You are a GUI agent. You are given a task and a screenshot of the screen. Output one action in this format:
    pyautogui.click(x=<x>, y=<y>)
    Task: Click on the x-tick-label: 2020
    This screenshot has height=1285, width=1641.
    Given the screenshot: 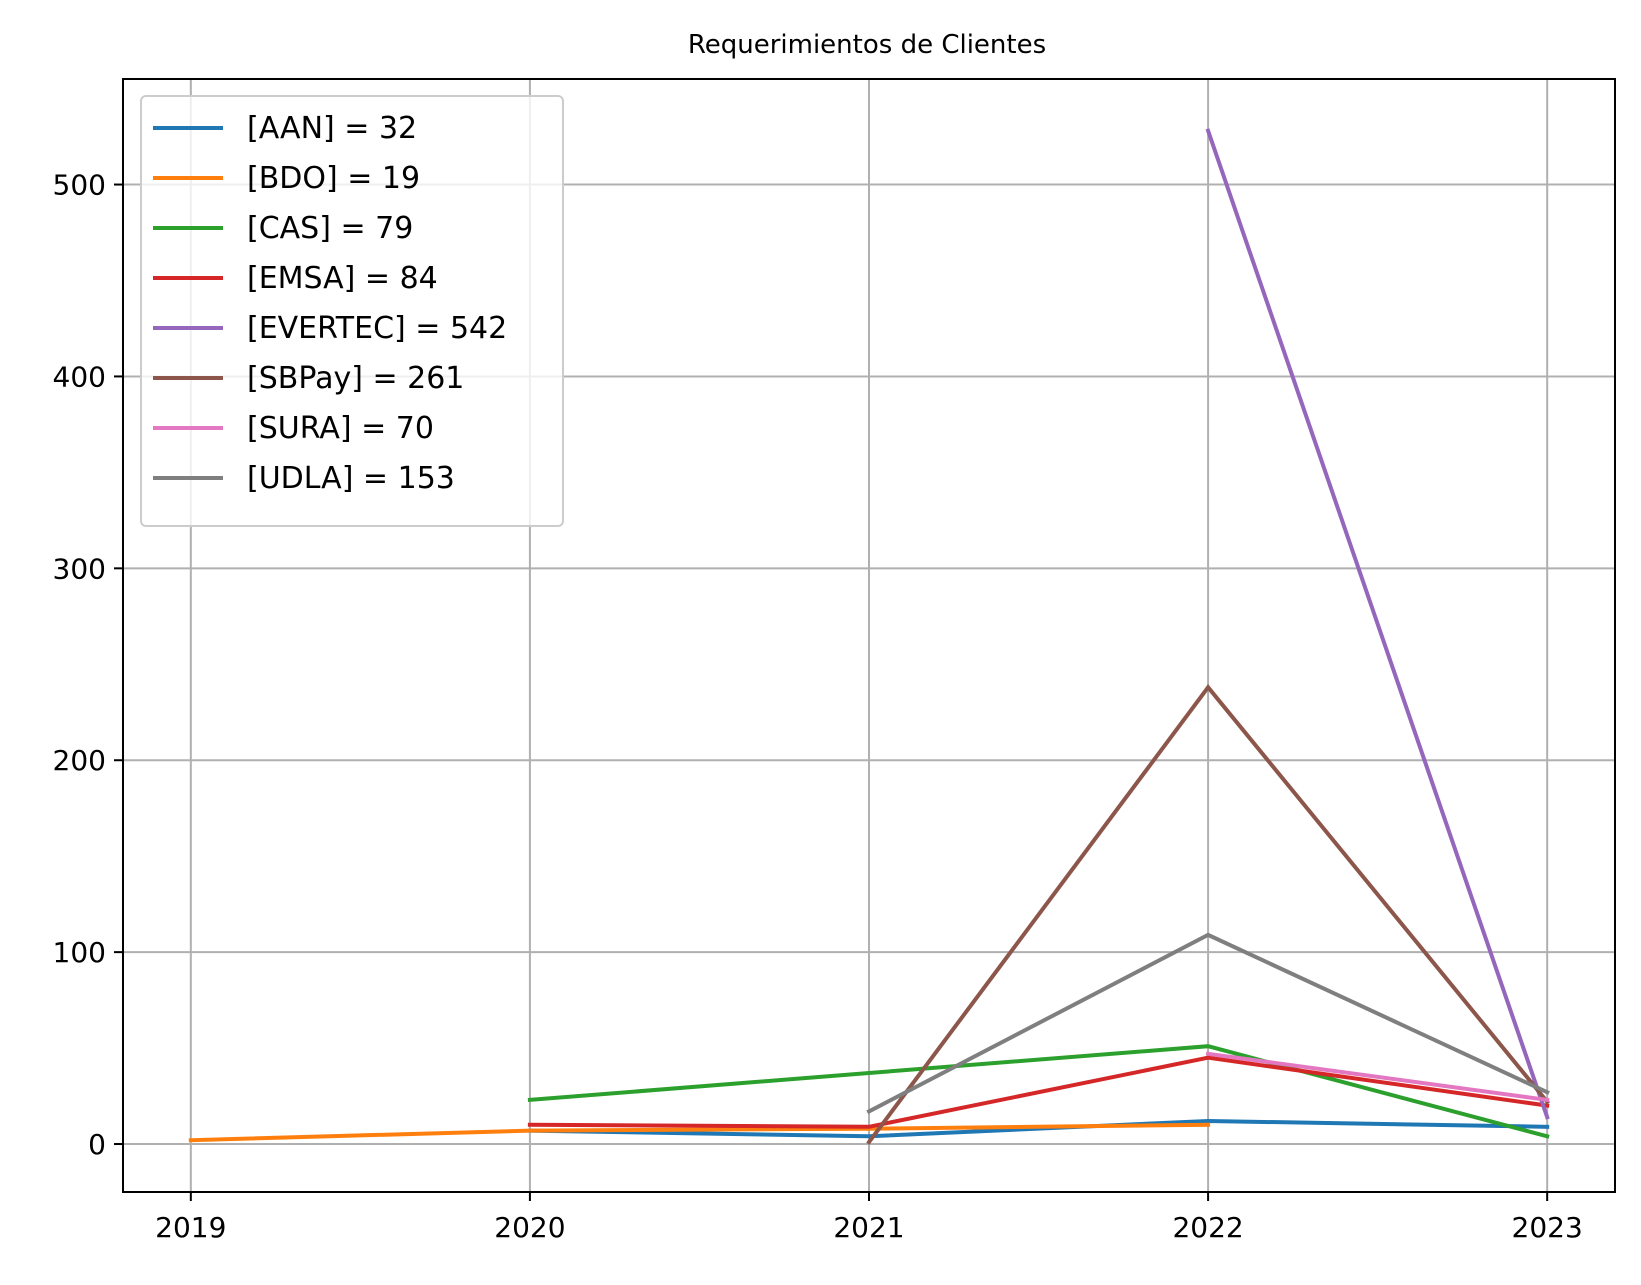 What is the action you would take?
    pyautogui.click(x=529, y=1227)
    